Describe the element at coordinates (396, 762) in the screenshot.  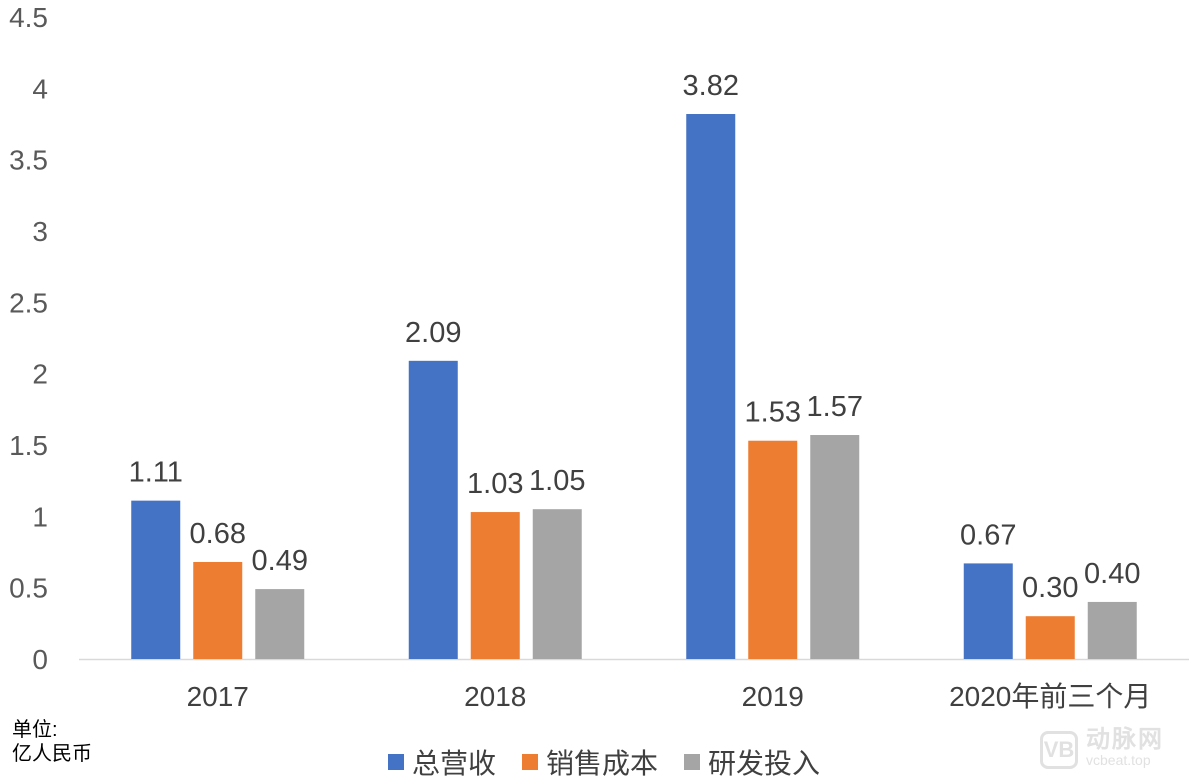
I see `legend-swatch-revenue` at that location.